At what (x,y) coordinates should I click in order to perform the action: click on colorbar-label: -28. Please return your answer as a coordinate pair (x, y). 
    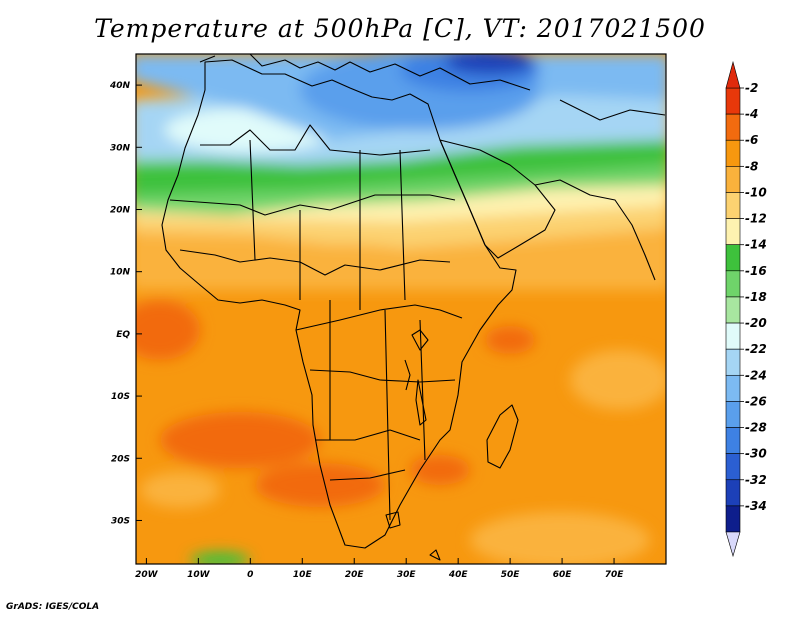
    Looking at the image, I should click on (756, 428).